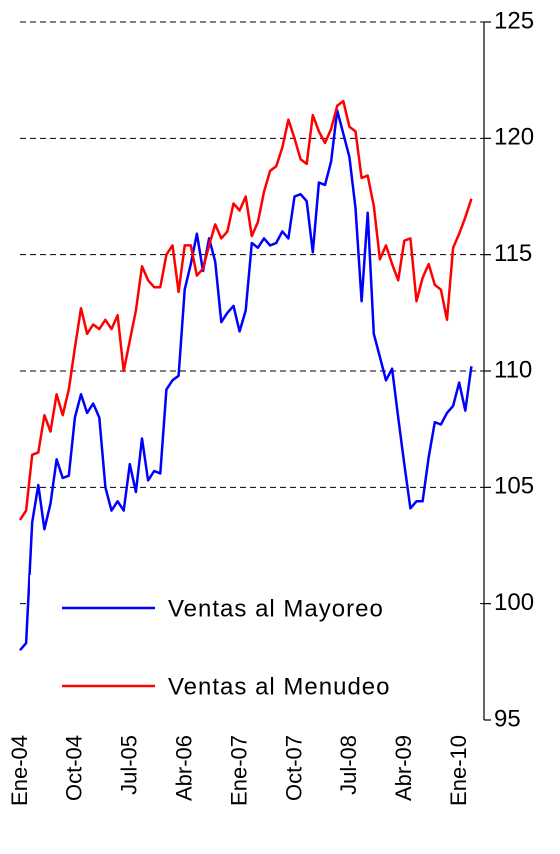 The width and height of the screenshot is (560, 854). I want to click on x-tick-label: Jul-05, so click(129, 765).